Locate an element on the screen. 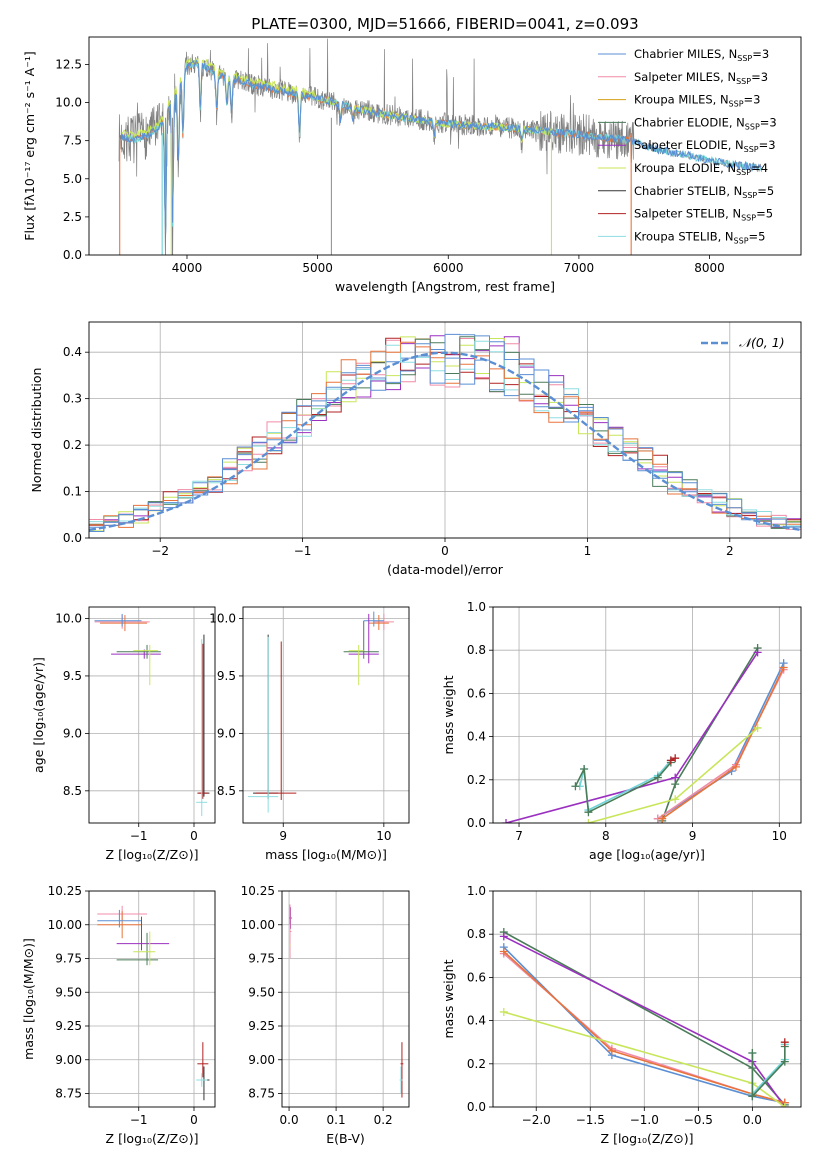  tick-label-y: 9.00 is located at coordinates (261, 1060).